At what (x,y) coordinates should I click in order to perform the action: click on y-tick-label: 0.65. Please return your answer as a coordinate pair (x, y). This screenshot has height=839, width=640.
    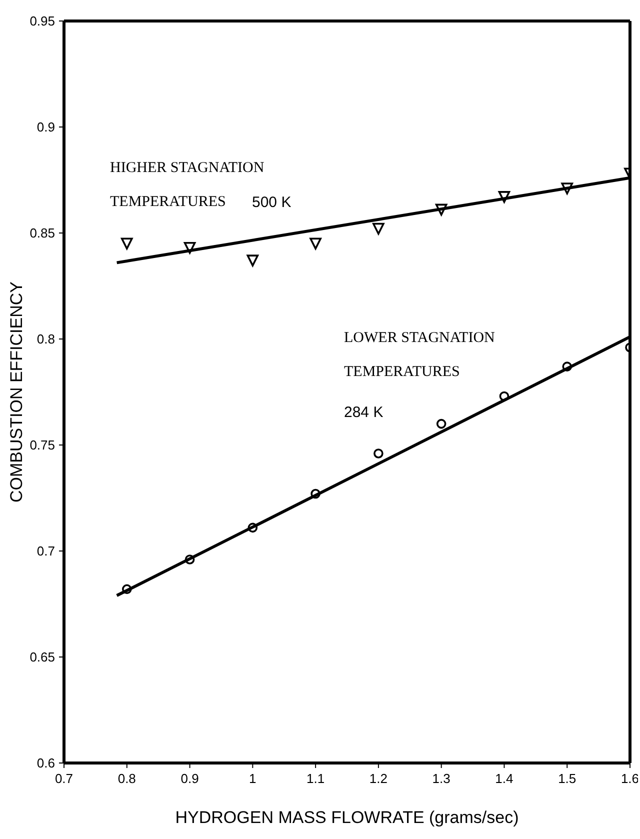
    Looking at the image, I should click on (42, 657).